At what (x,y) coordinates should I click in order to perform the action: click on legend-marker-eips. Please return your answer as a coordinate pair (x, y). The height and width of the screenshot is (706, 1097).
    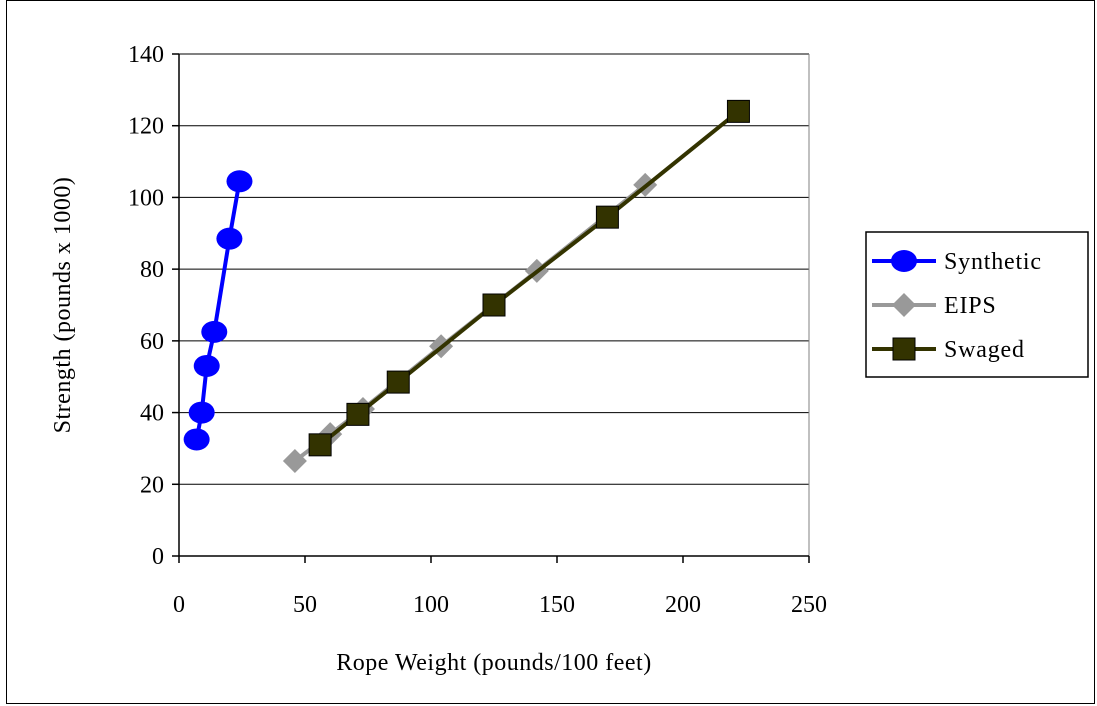
    Looking at the image, I should click on (904, 305).